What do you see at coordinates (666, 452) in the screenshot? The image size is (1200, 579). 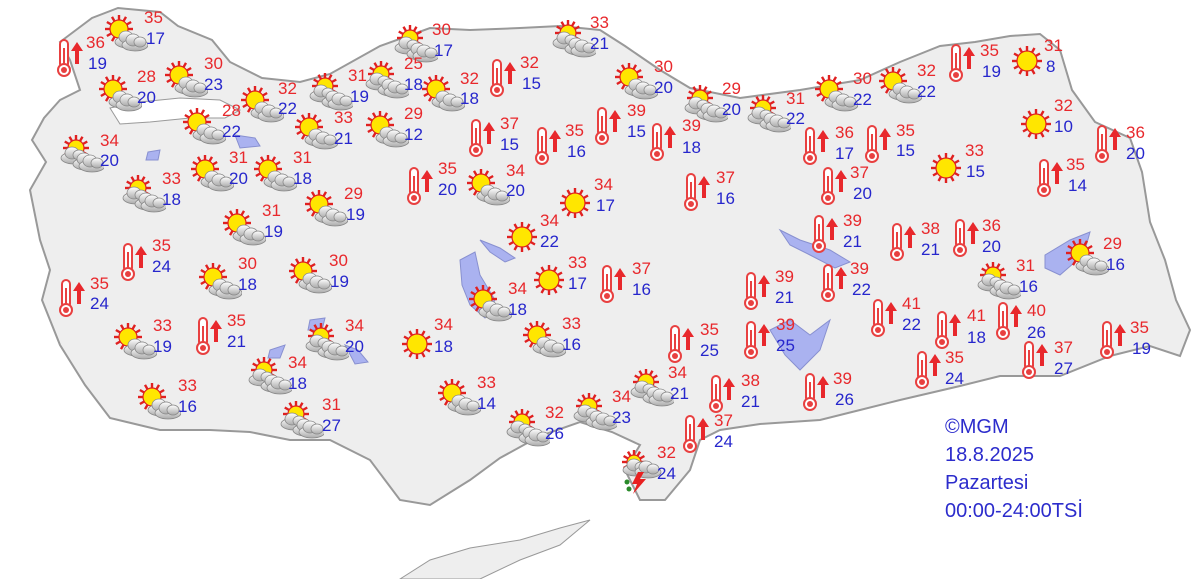 I see `high-temp: 32` at bounding box center [666, 452].